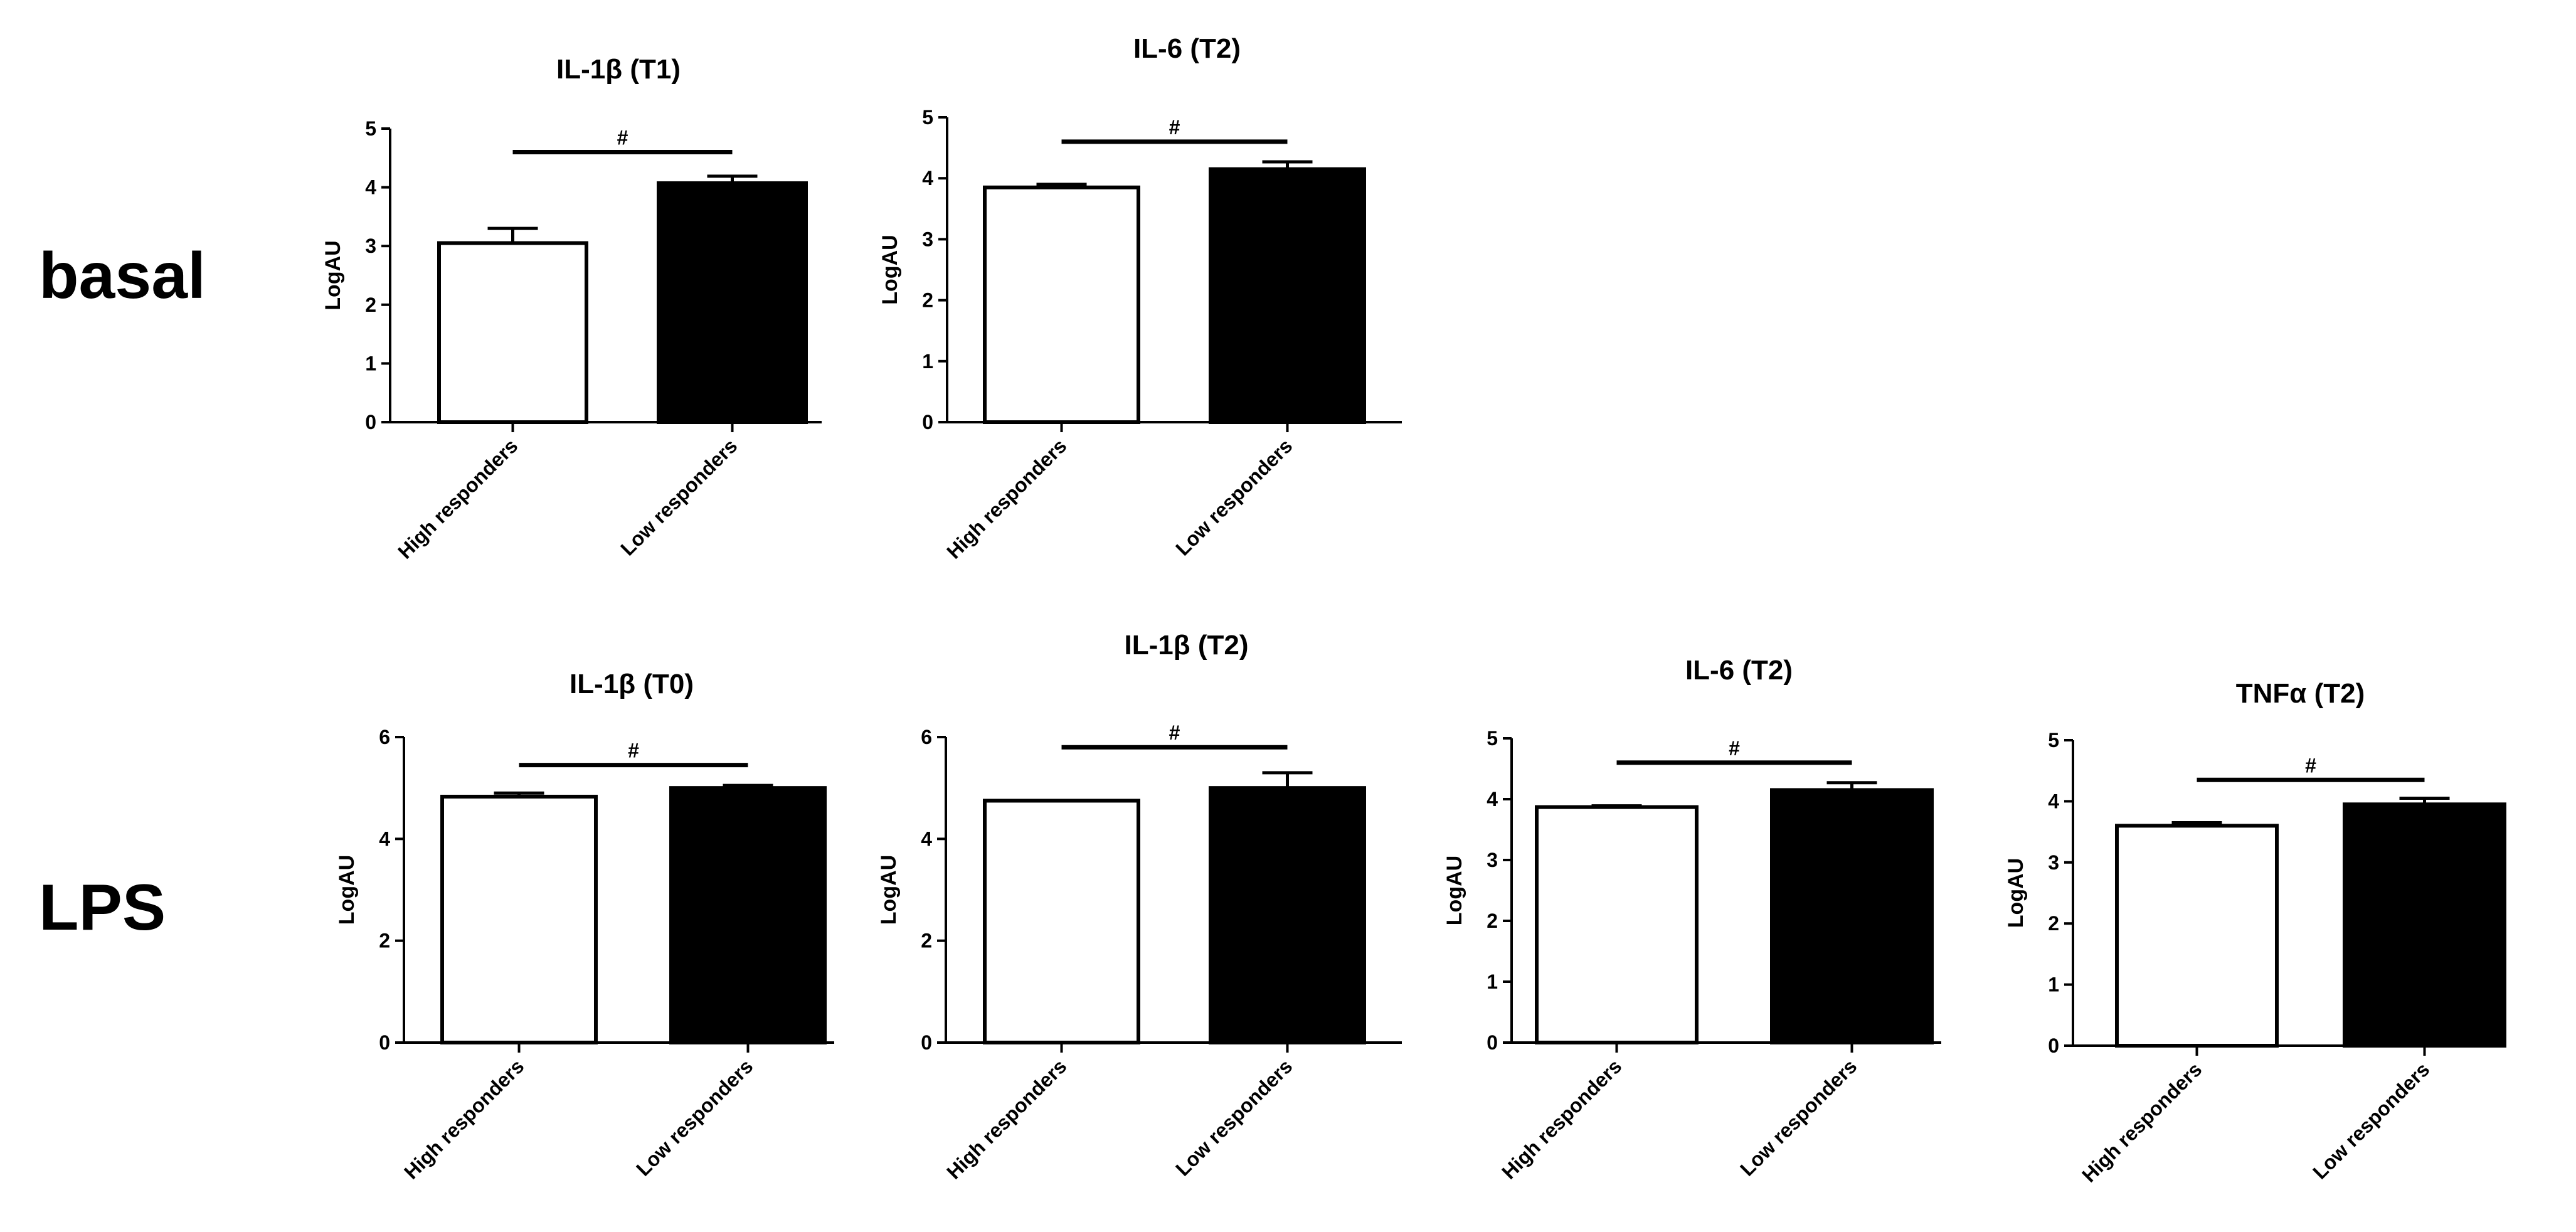  What do you see at coordinates (102, 907) in the screenshot?
I see `row-label-lps: LPS` at bounding box center [102, 907].